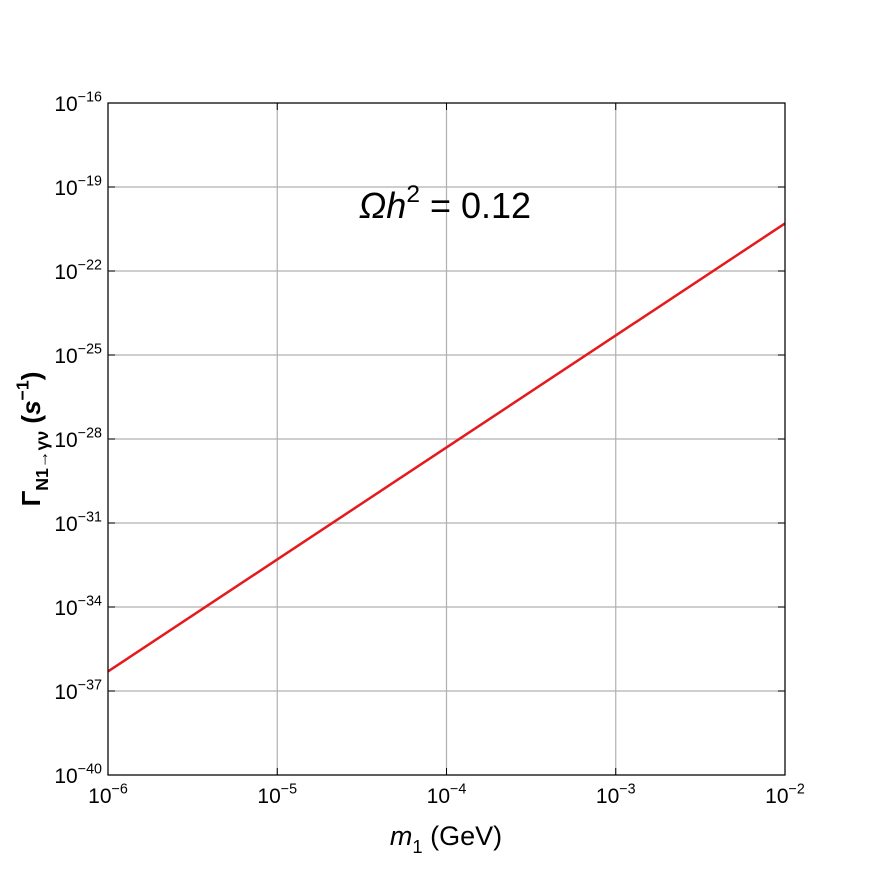 This screenshot has width=872, height=872. Describe the element at coordinates (447, 795) in the screenshot. I see `x-tick-label: 10⁻⁴` at that location.